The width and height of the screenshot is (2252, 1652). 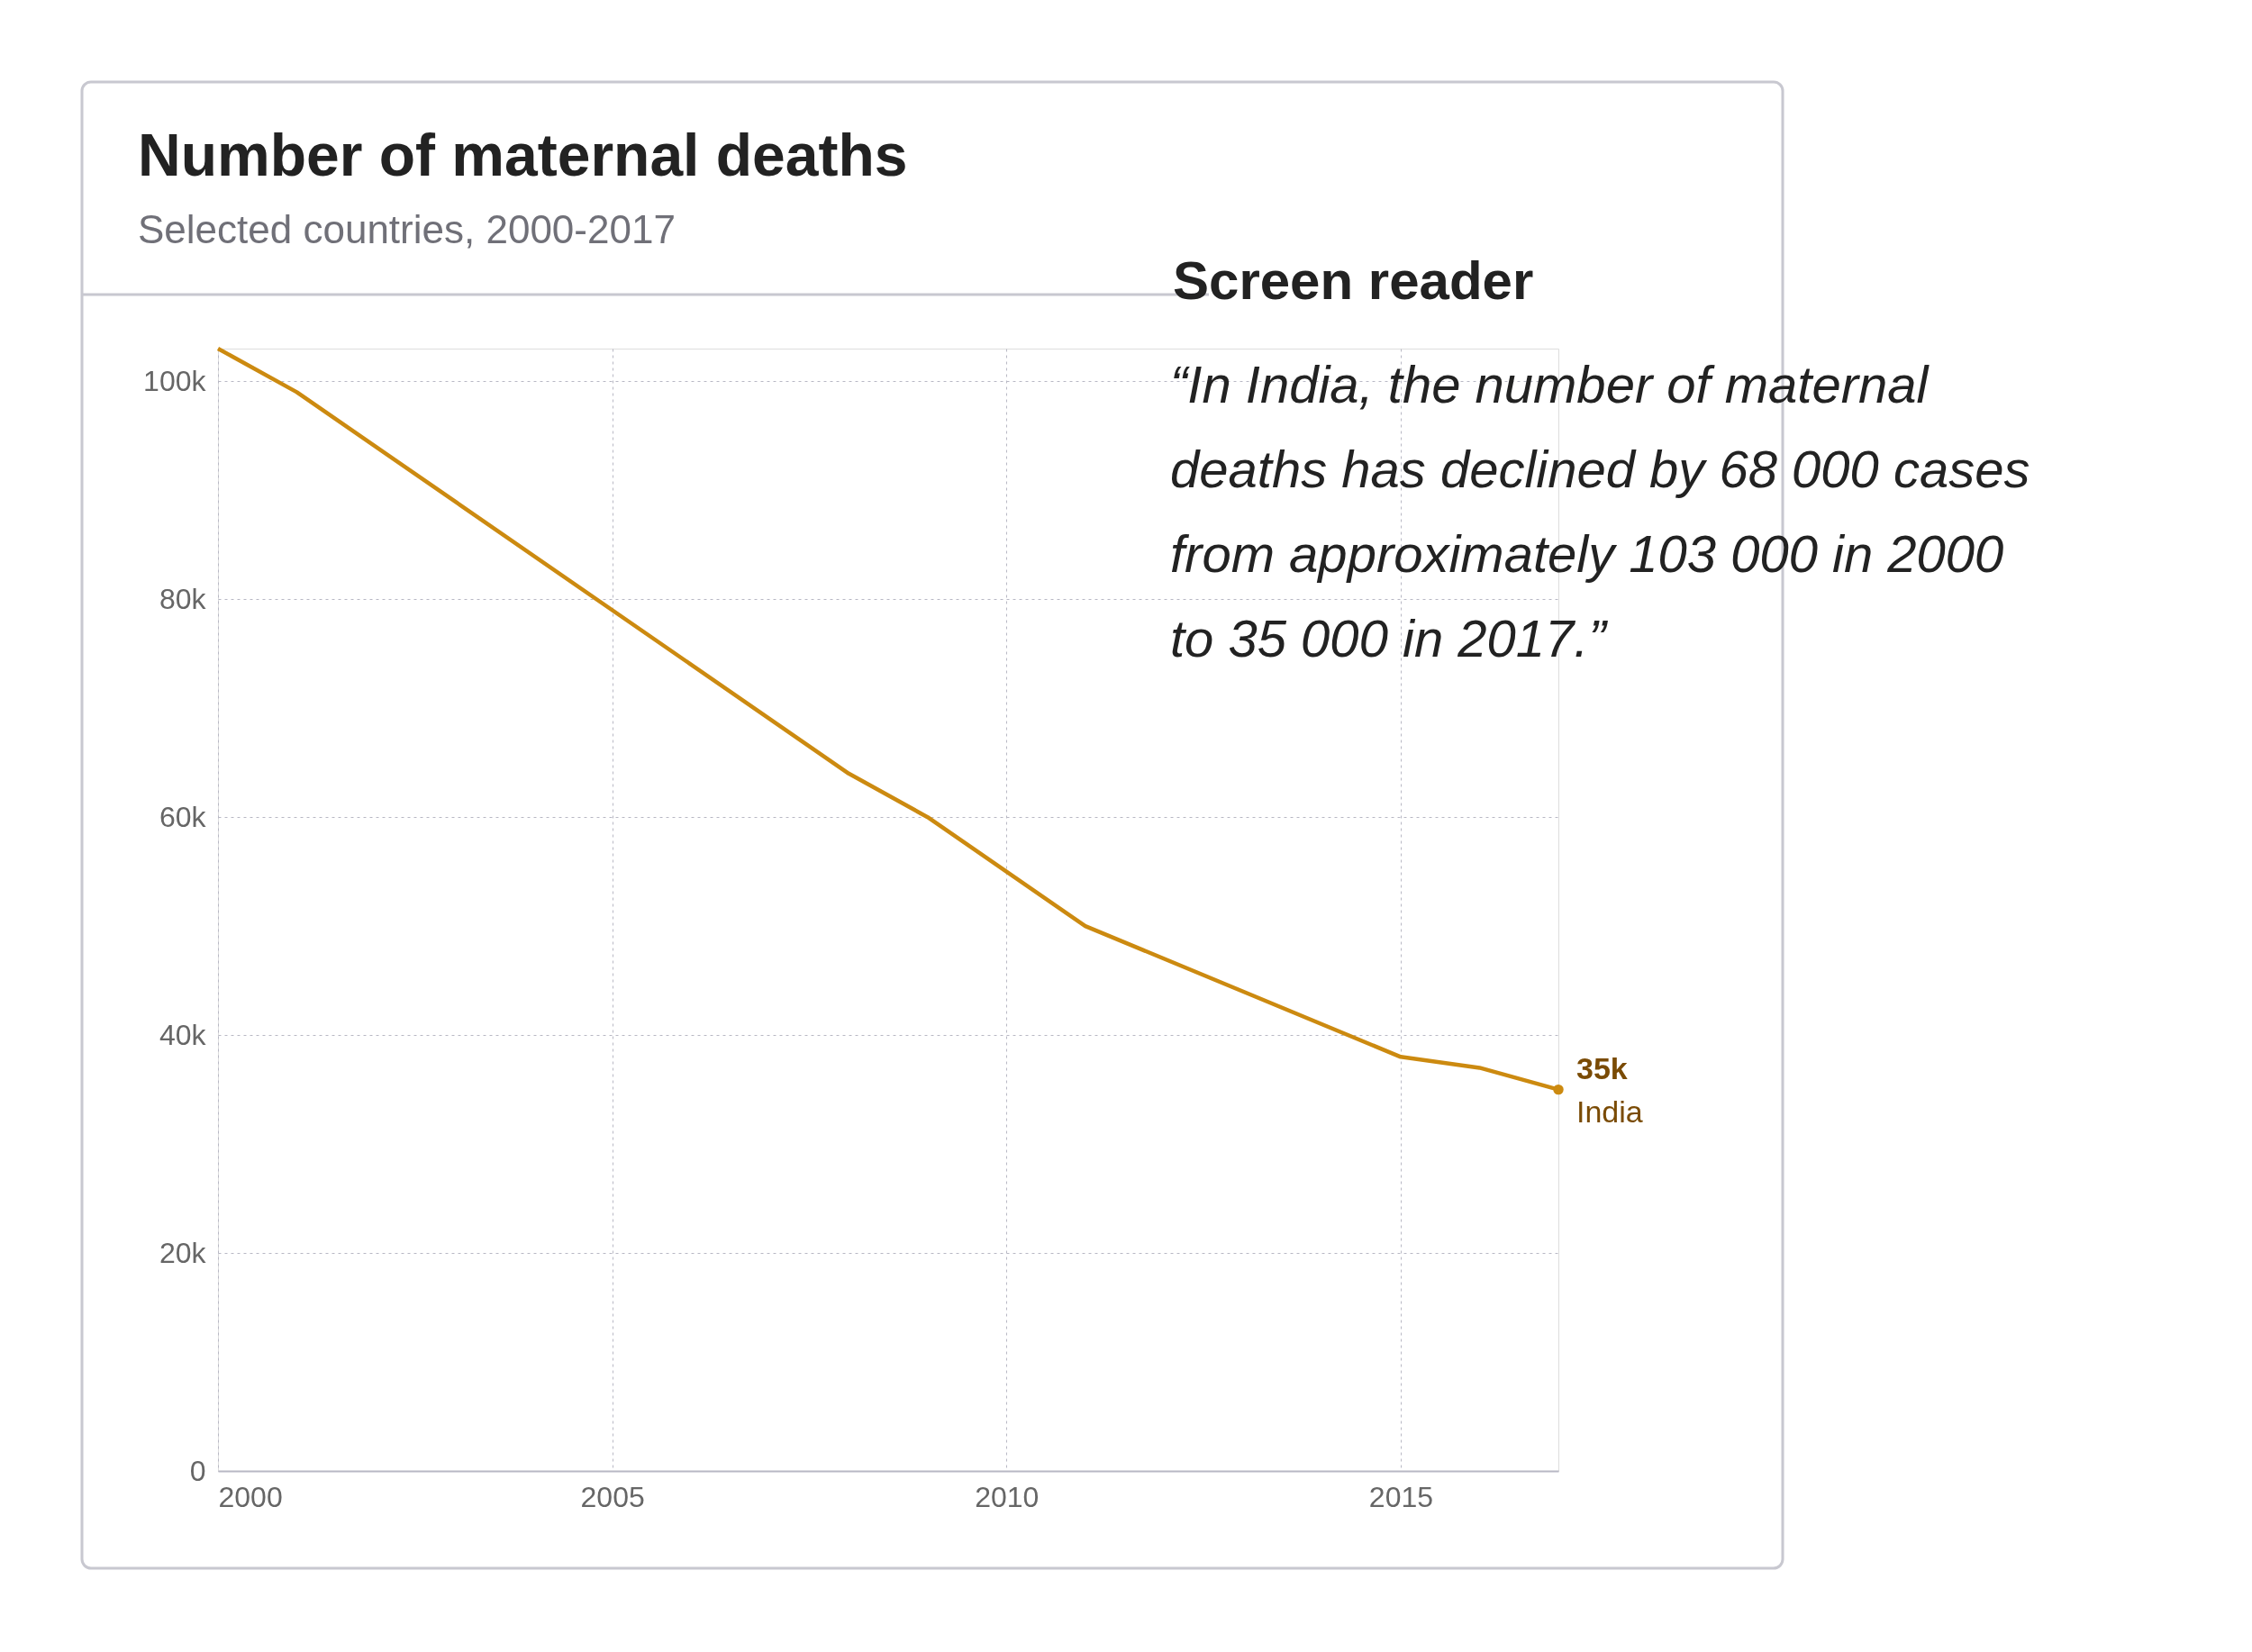 I want to click on x-tick-label: 2005, so click(x=612, y=1496).